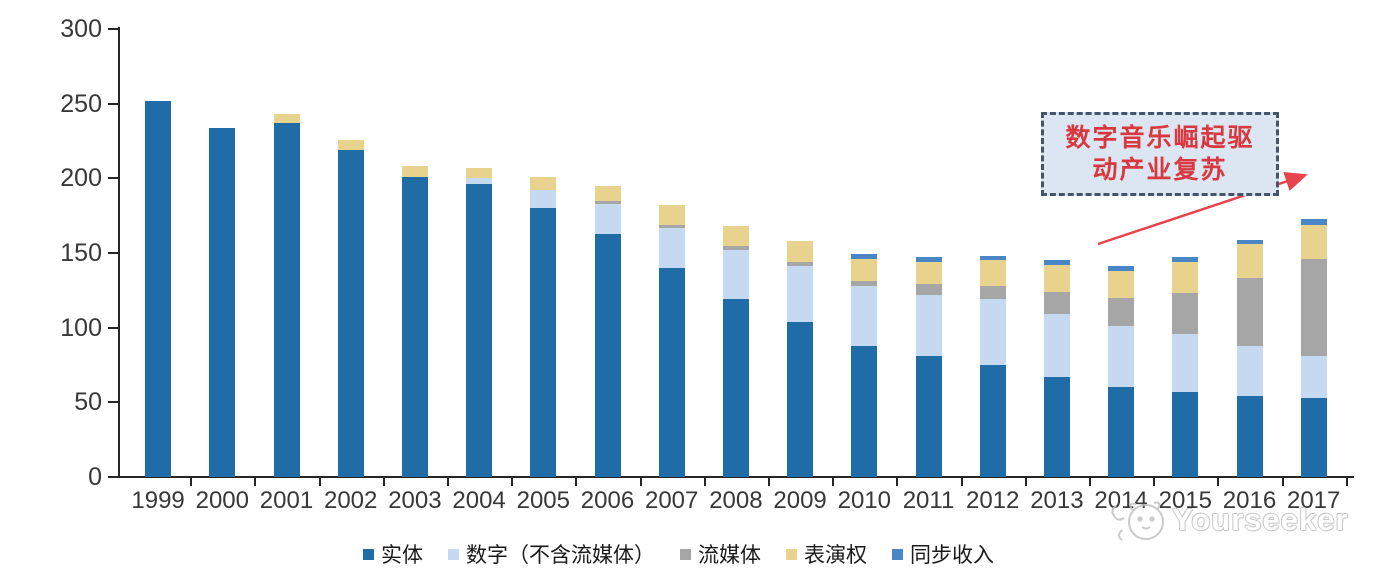  What do you see at coordinates (1313, 500) in the screenshot?
I see `x-tick-label: 2017` at bounding box center [1313, 500].